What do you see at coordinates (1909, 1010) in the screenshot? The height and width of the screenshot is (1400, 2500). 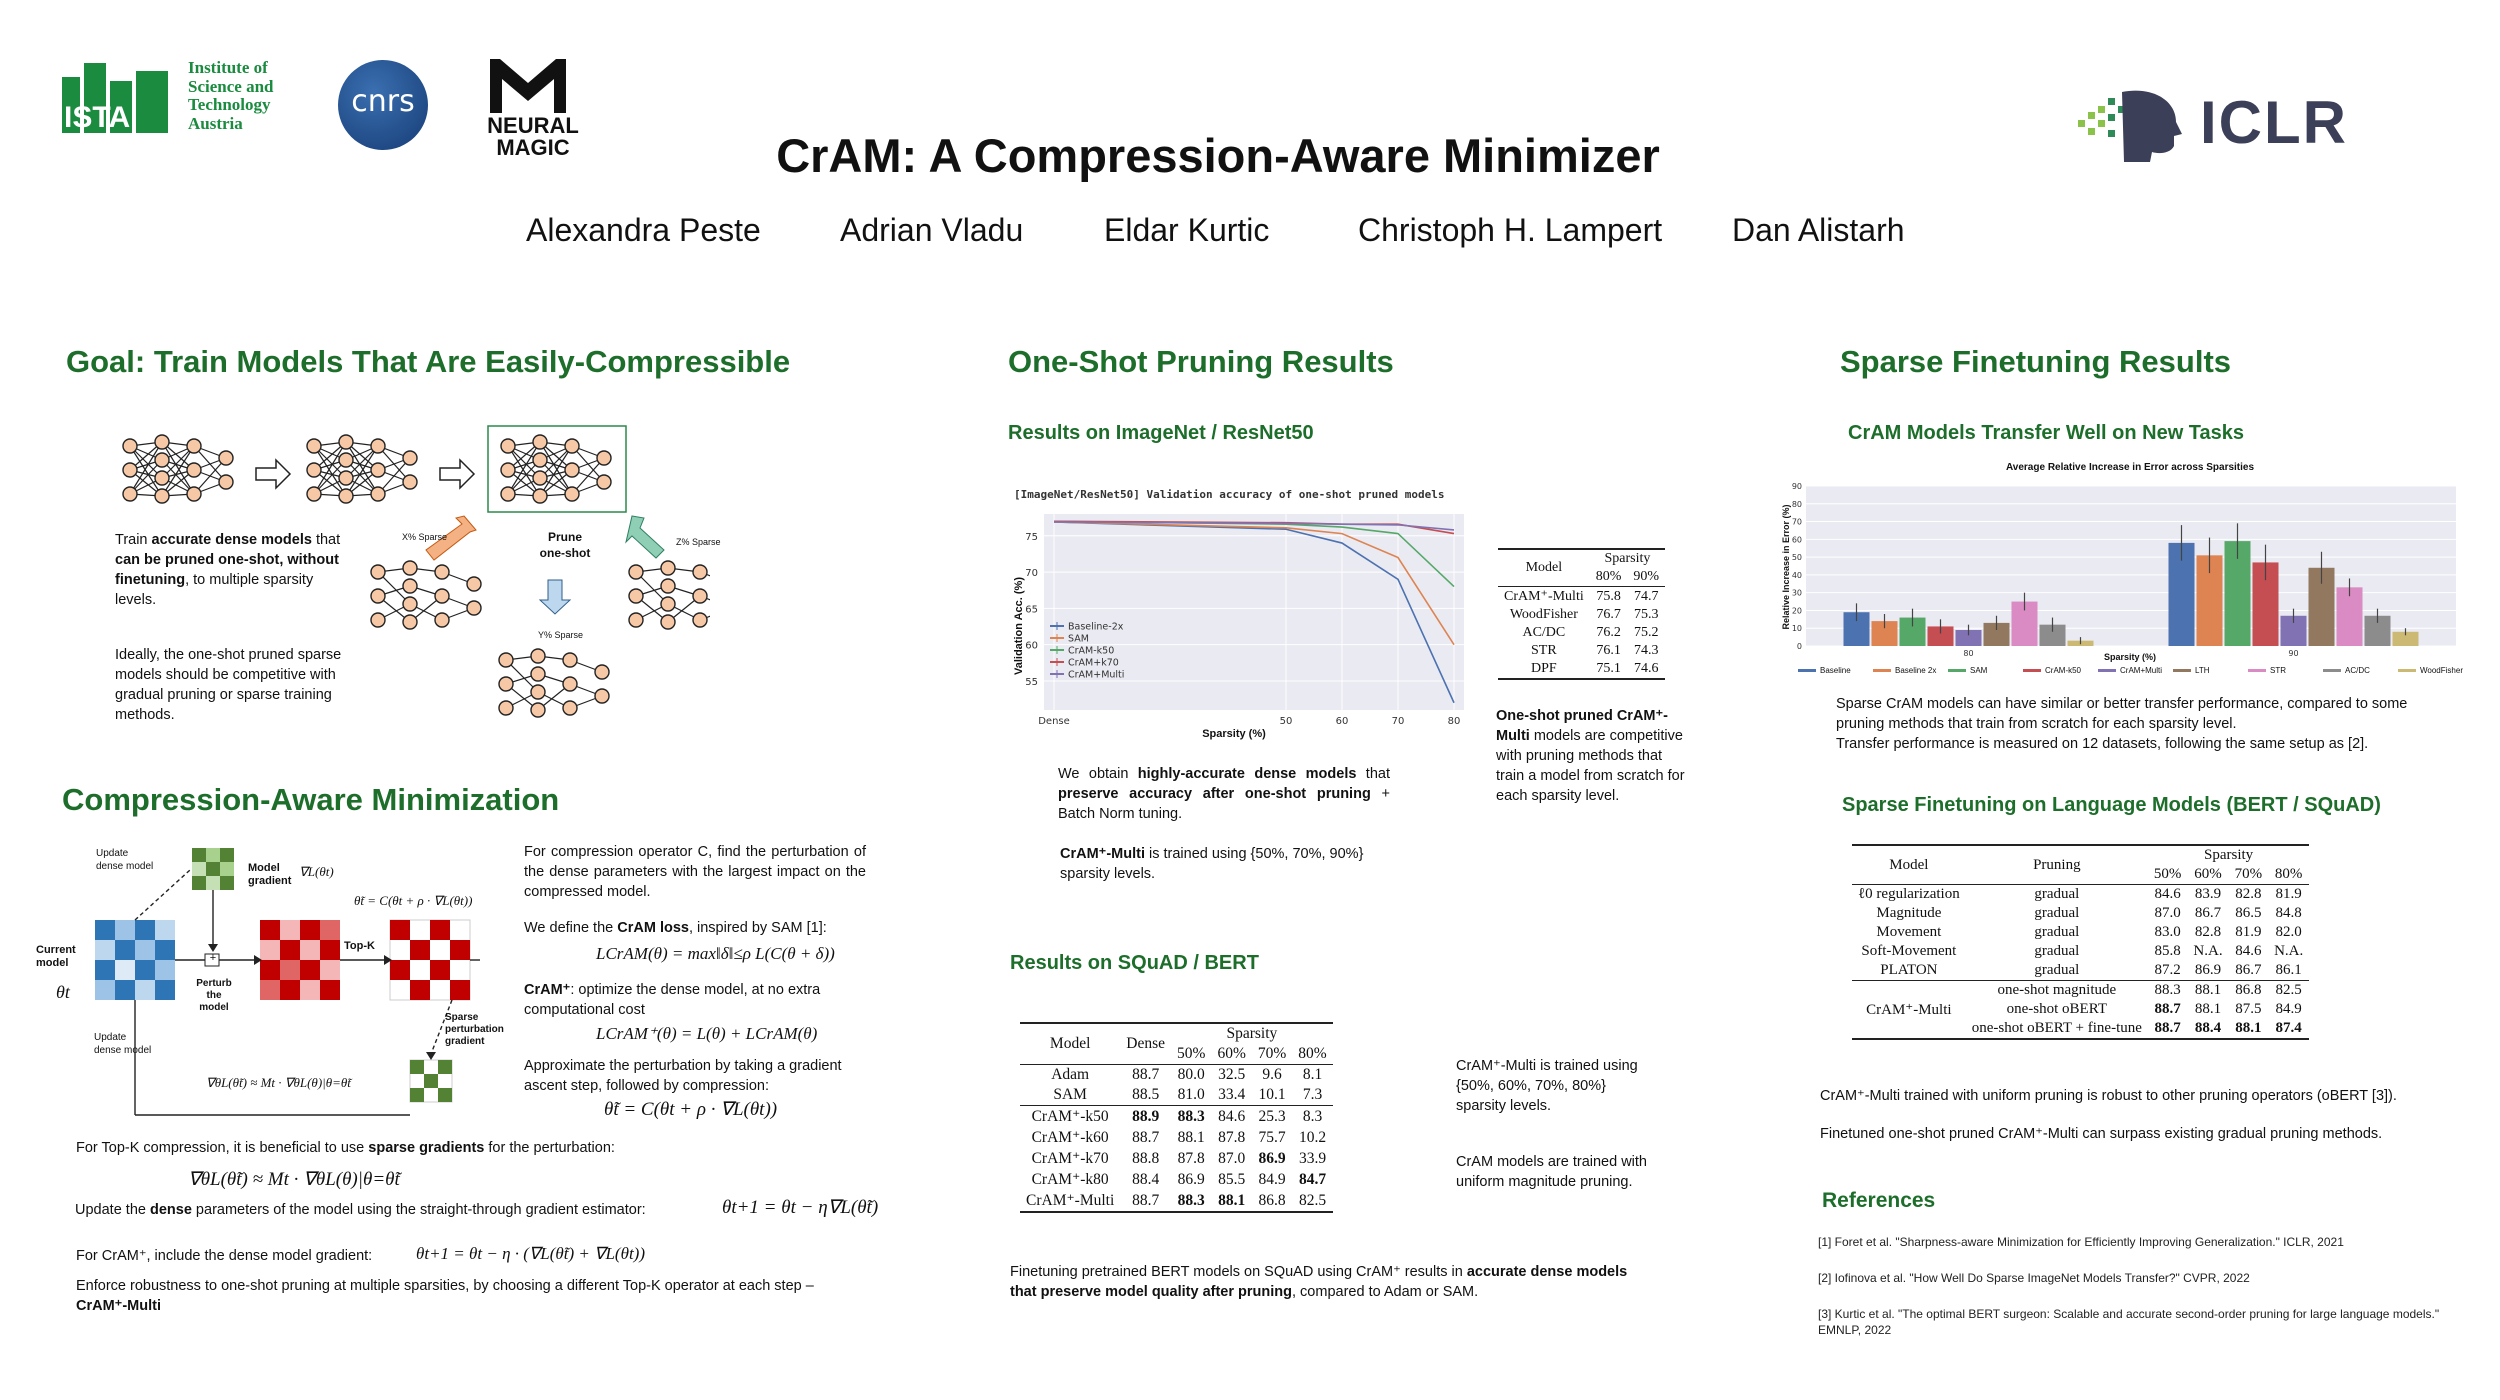 I see `table-cell: CrAM⁺-Multi` at bounding box center [1909, 1010].